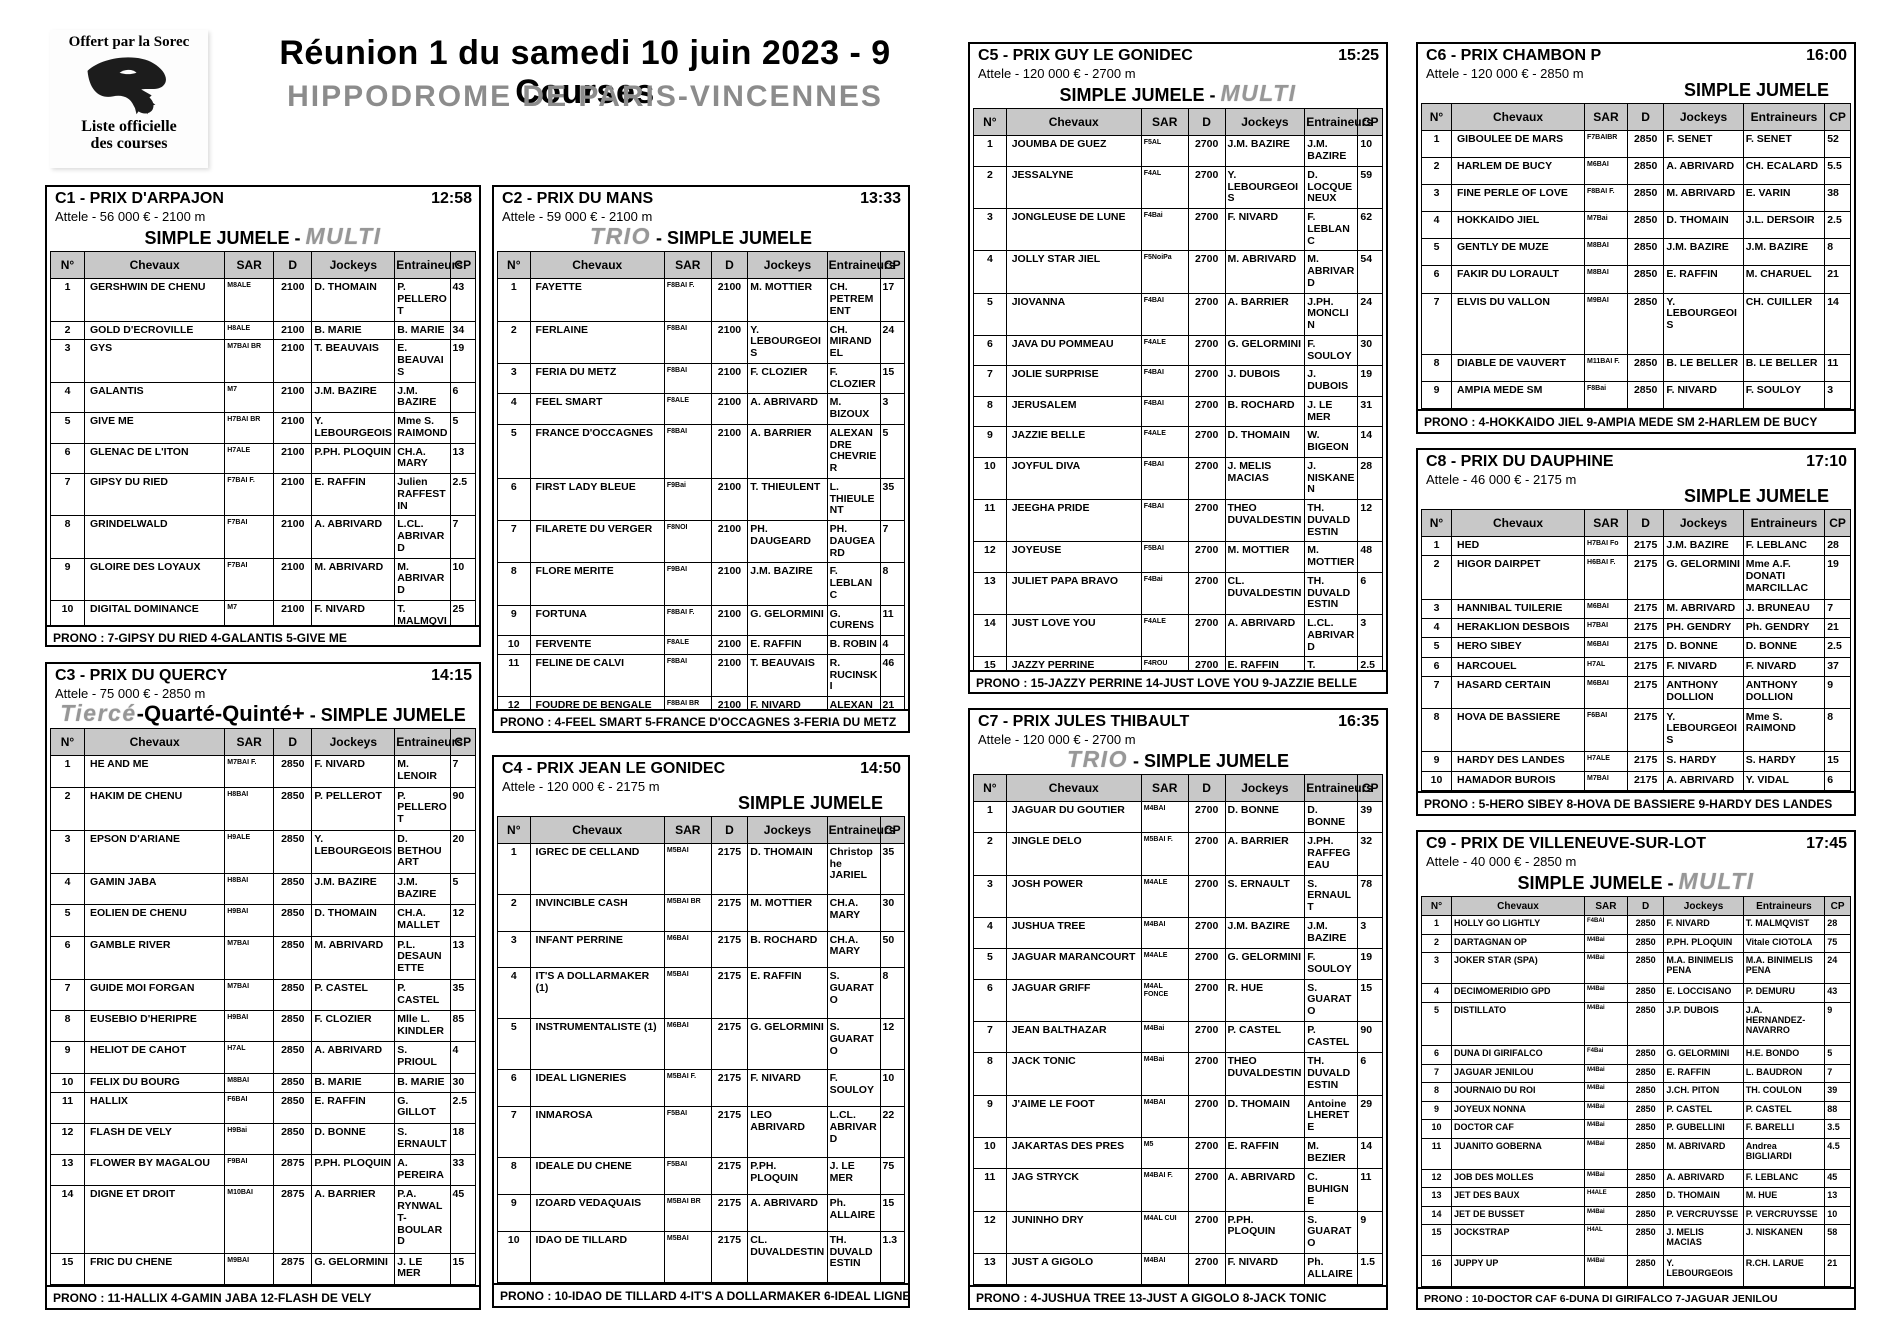 This screenshot has height=1330, width=1883. Describe the element at coordinates (1837, 367) in the screenshot. I see `cell-cp: 11` at that location.